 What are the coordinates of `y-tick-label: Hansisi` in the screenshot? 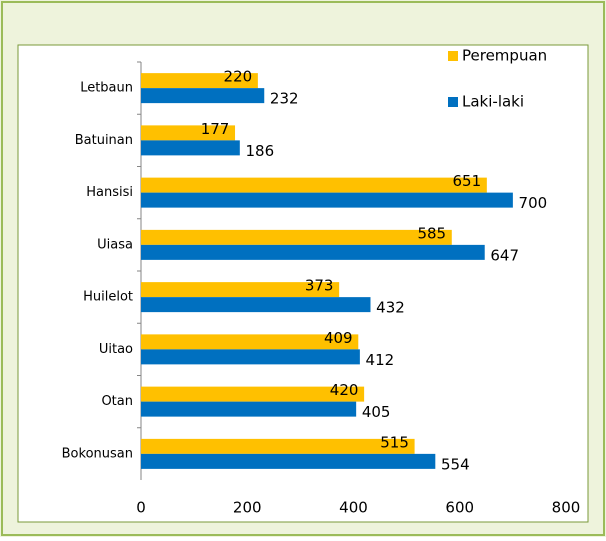 It's located at (109, 192).